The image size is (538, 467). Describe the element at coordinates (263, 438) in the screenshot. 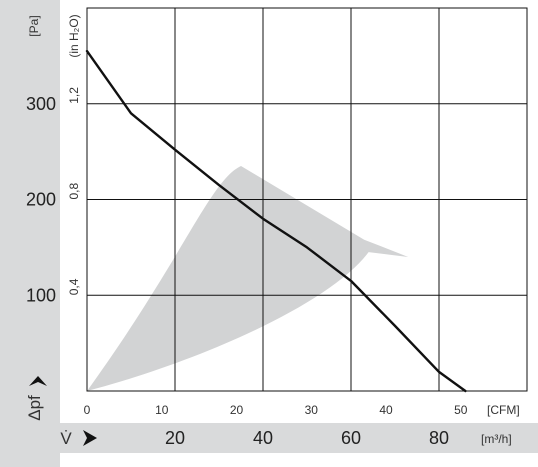

I see `m3h-tick-label: 40` at that location.